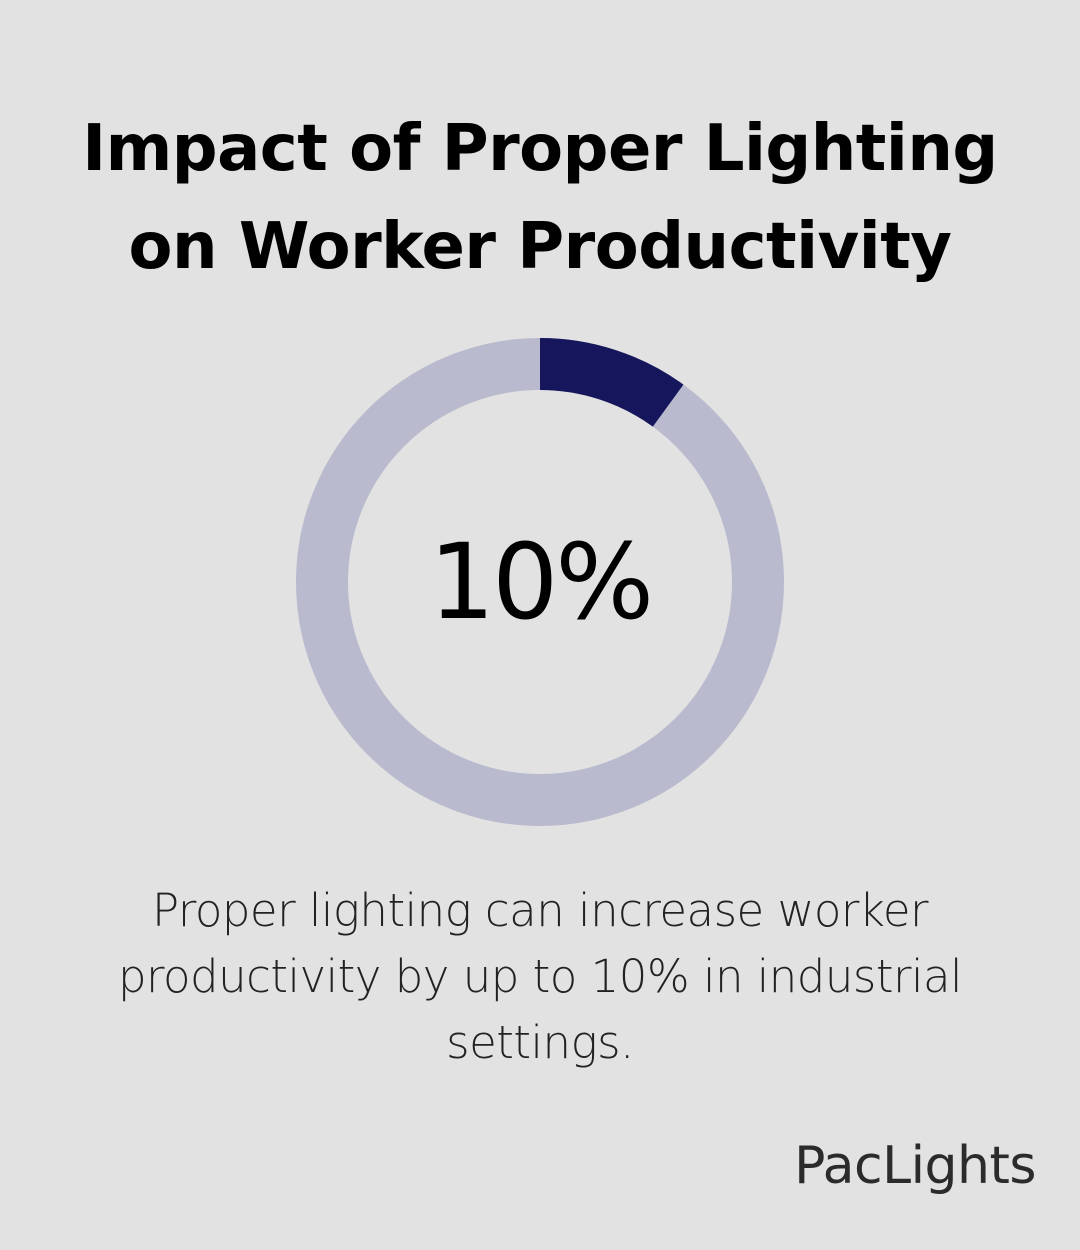 Image resolution: width=1080 pixels, height=1250 pixels. Describe the element at coordinates (915, 1166) in the screenshot. I see `paclights-logo: PacLights` at that location.